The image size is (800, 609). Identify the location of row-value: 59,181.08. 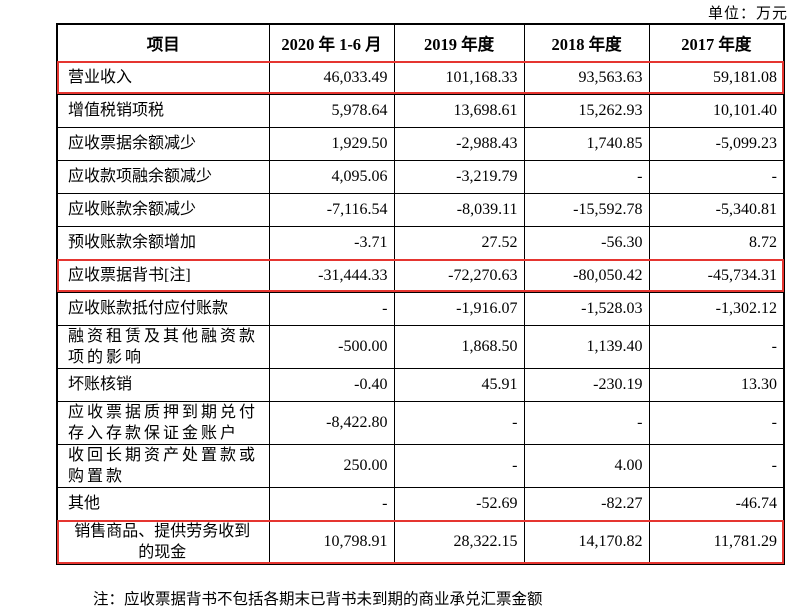
(716, 77).